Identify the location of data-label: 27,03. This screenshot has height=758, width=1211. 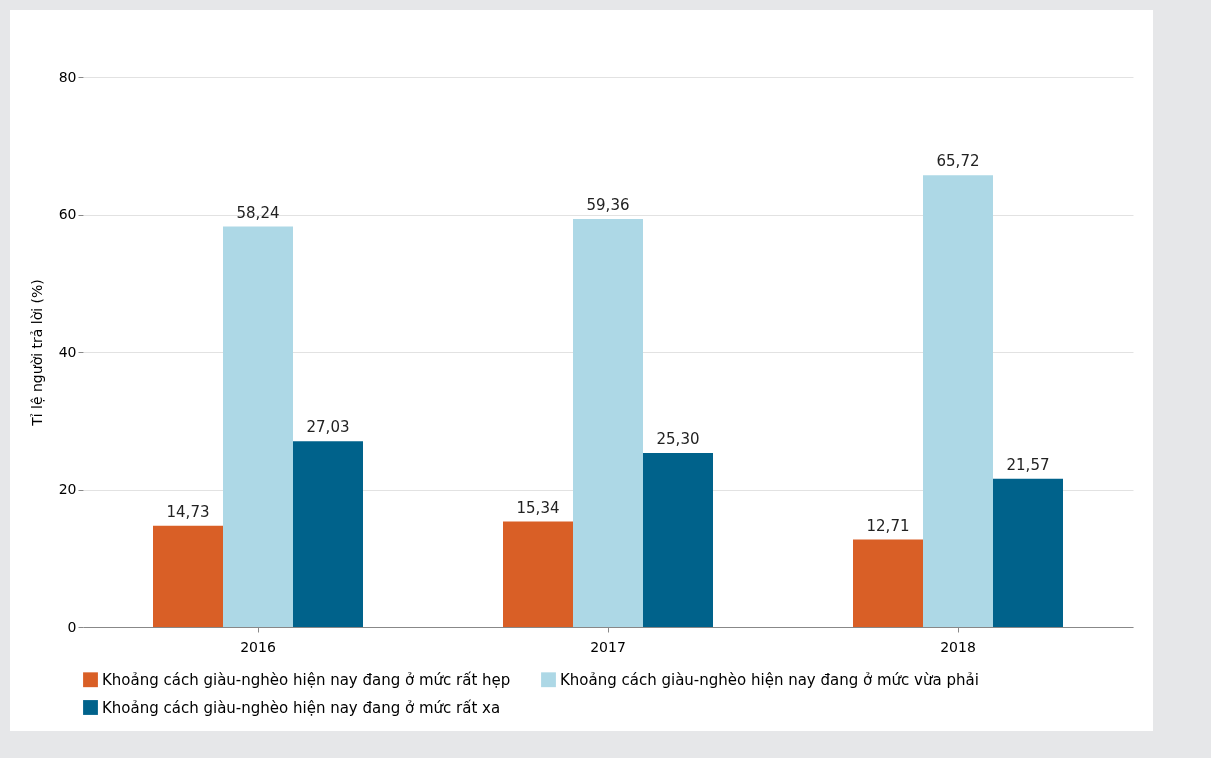
(328, 427).